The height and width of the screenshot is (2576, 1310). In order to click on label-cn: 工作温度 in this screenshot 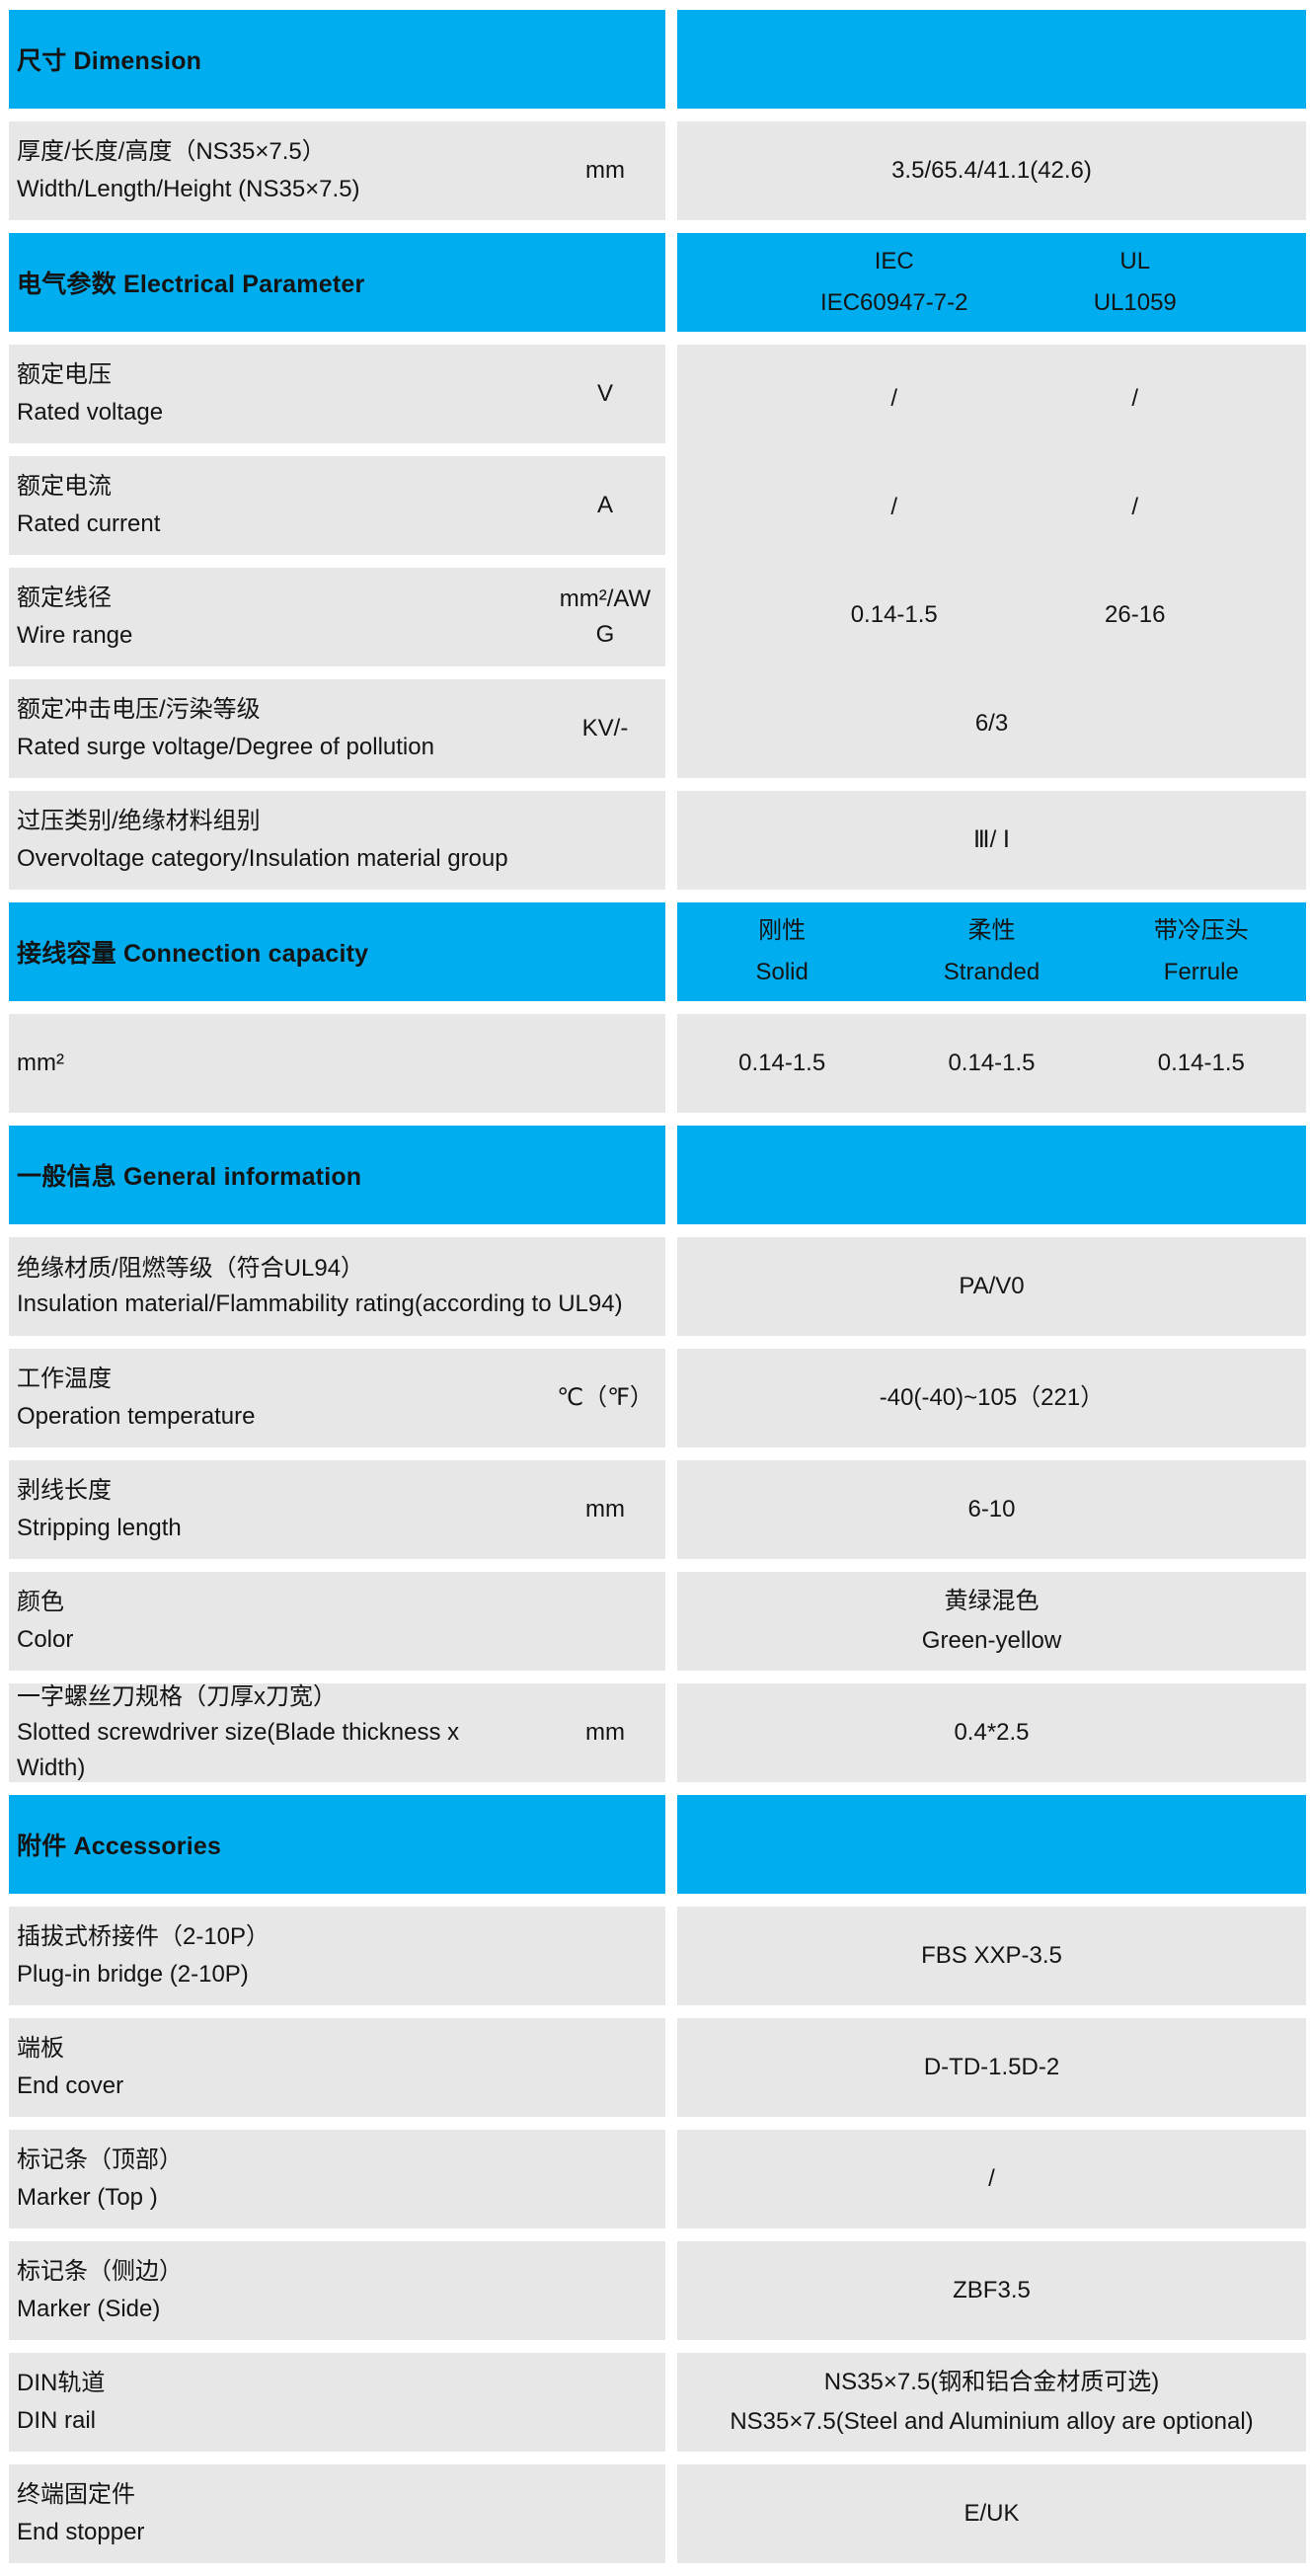, I will do `click(64, 1379)`.